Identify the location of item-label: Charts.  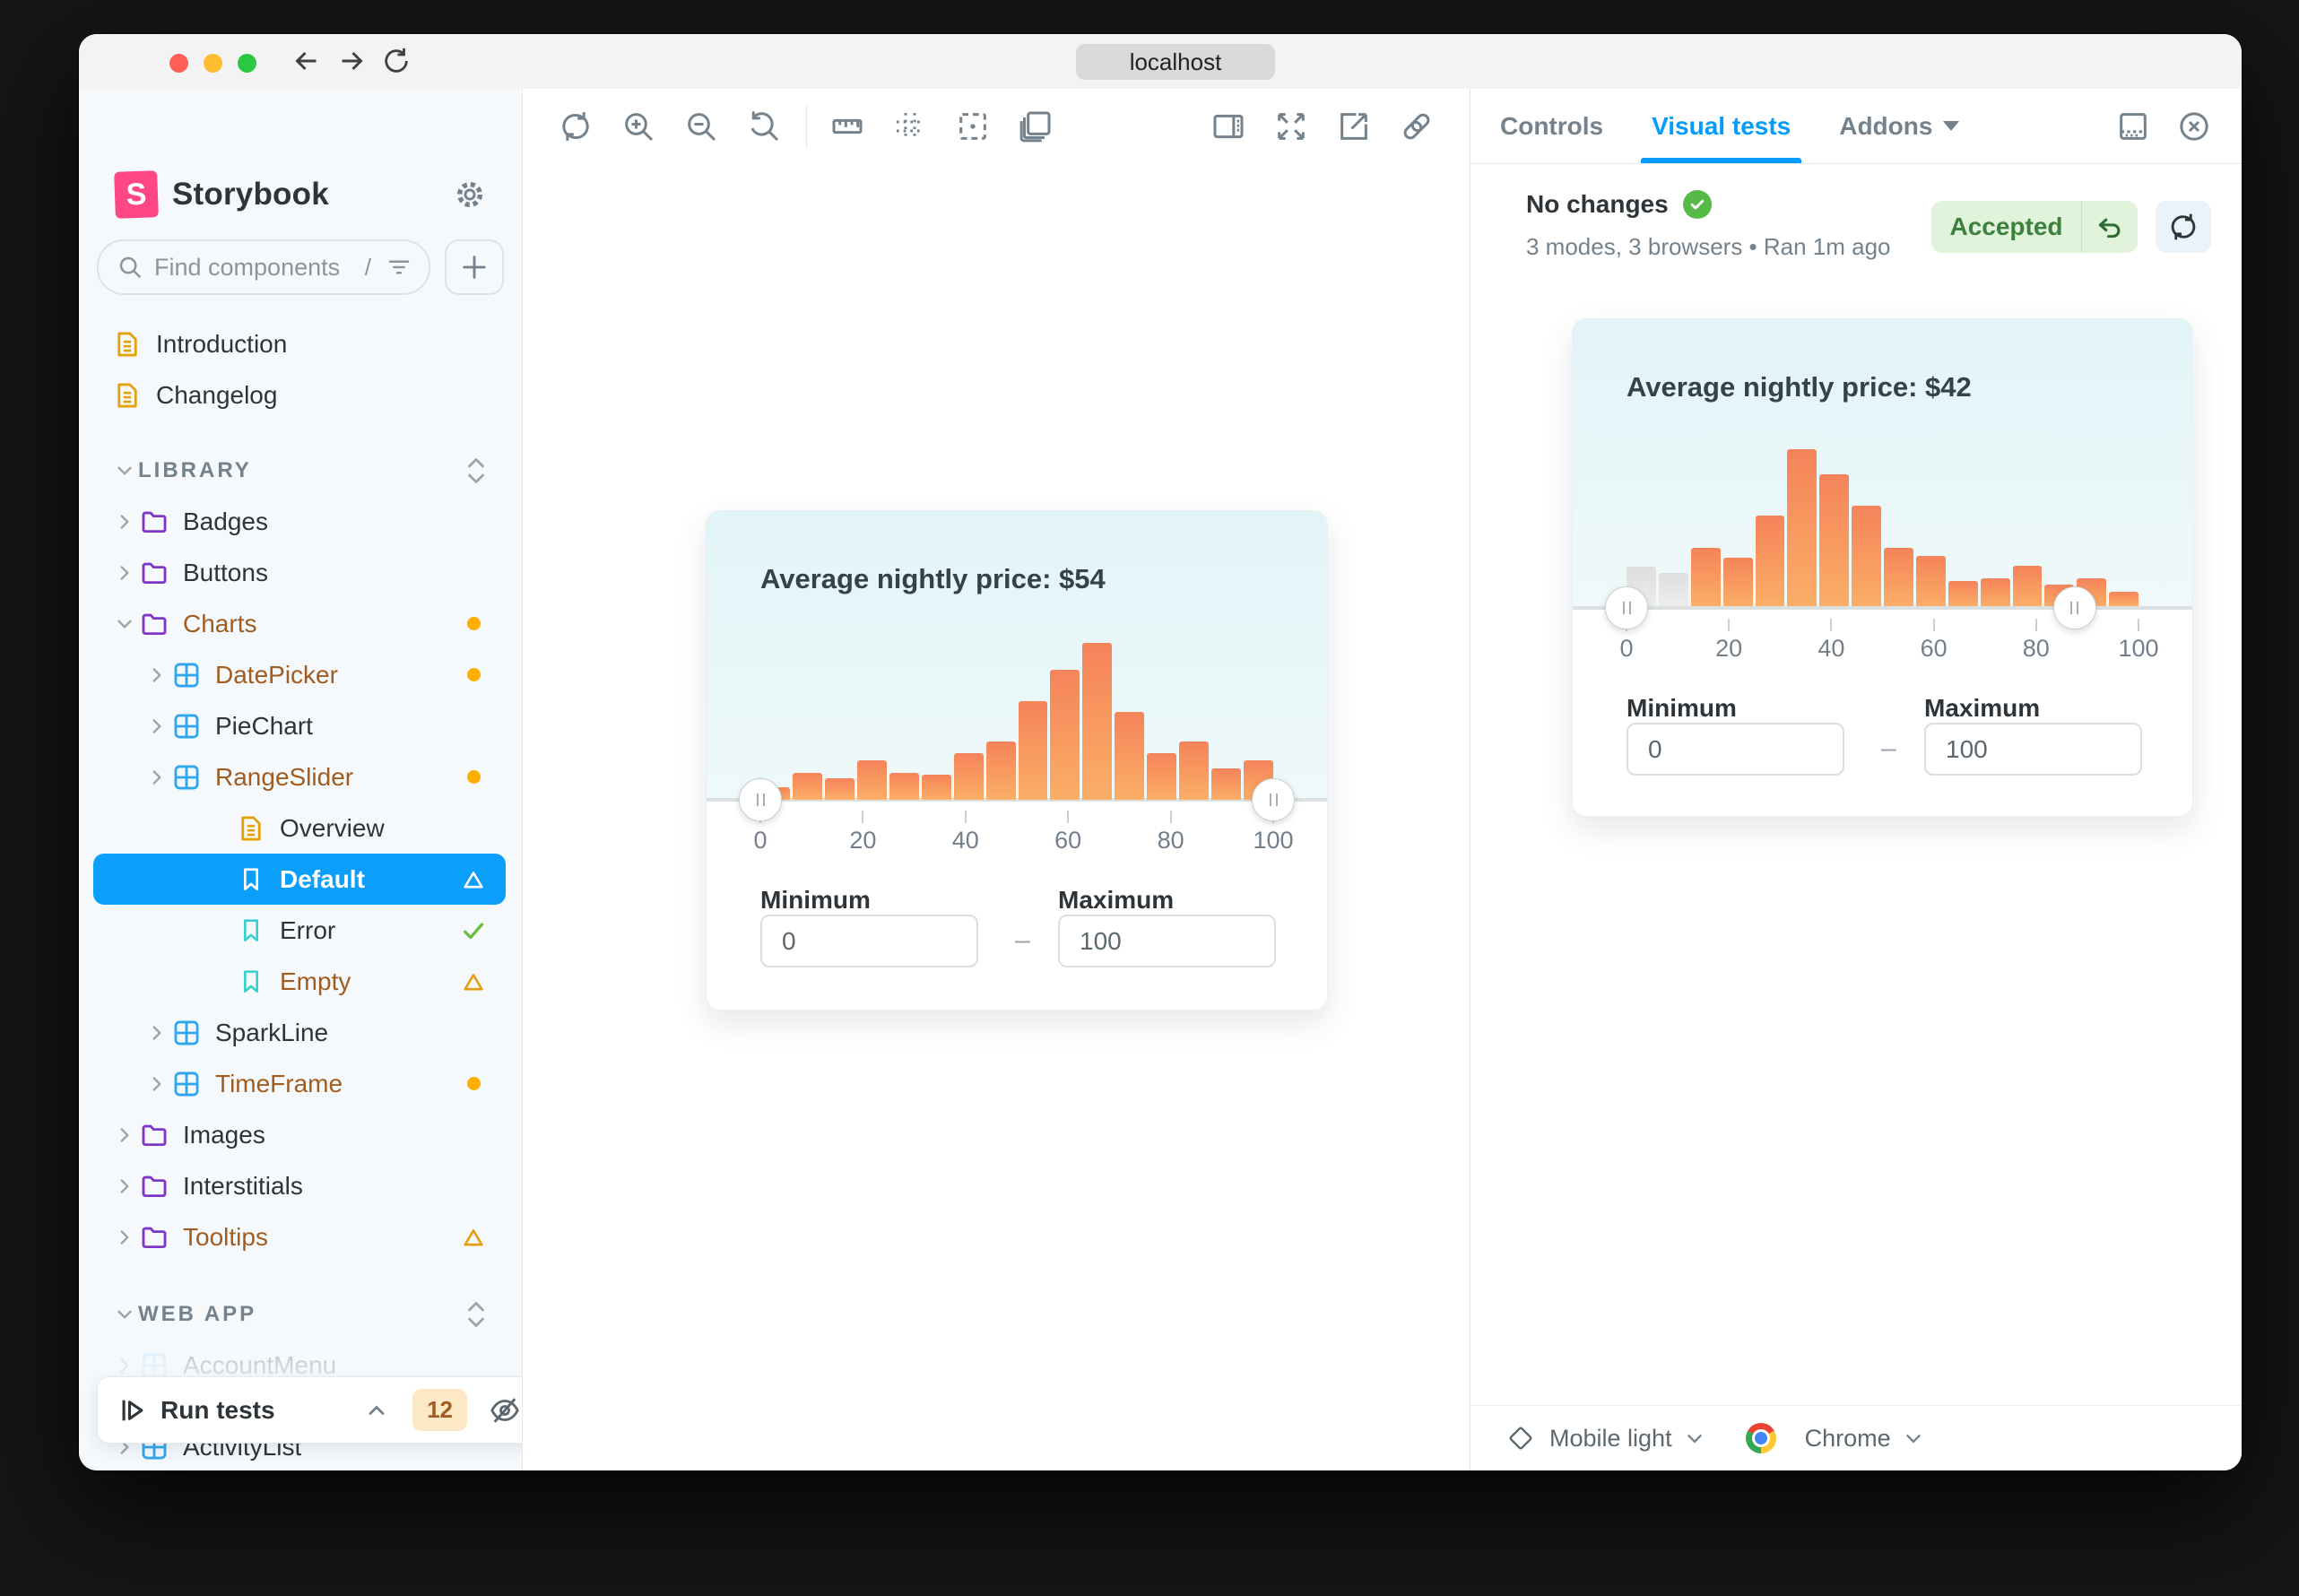
(220, 623).